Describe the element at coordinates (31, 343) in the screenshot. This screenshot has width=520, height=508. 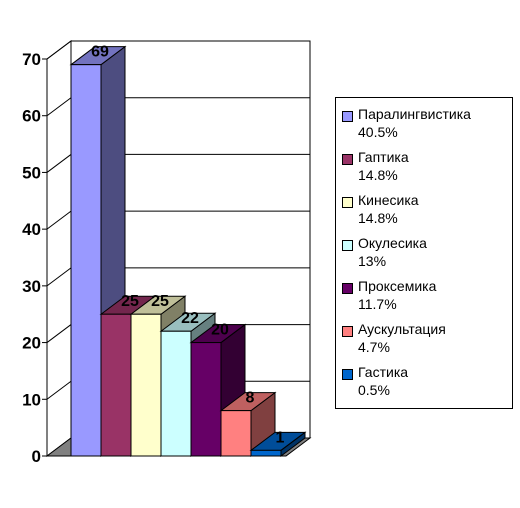
I see `y-tick-label: 20` at that location.